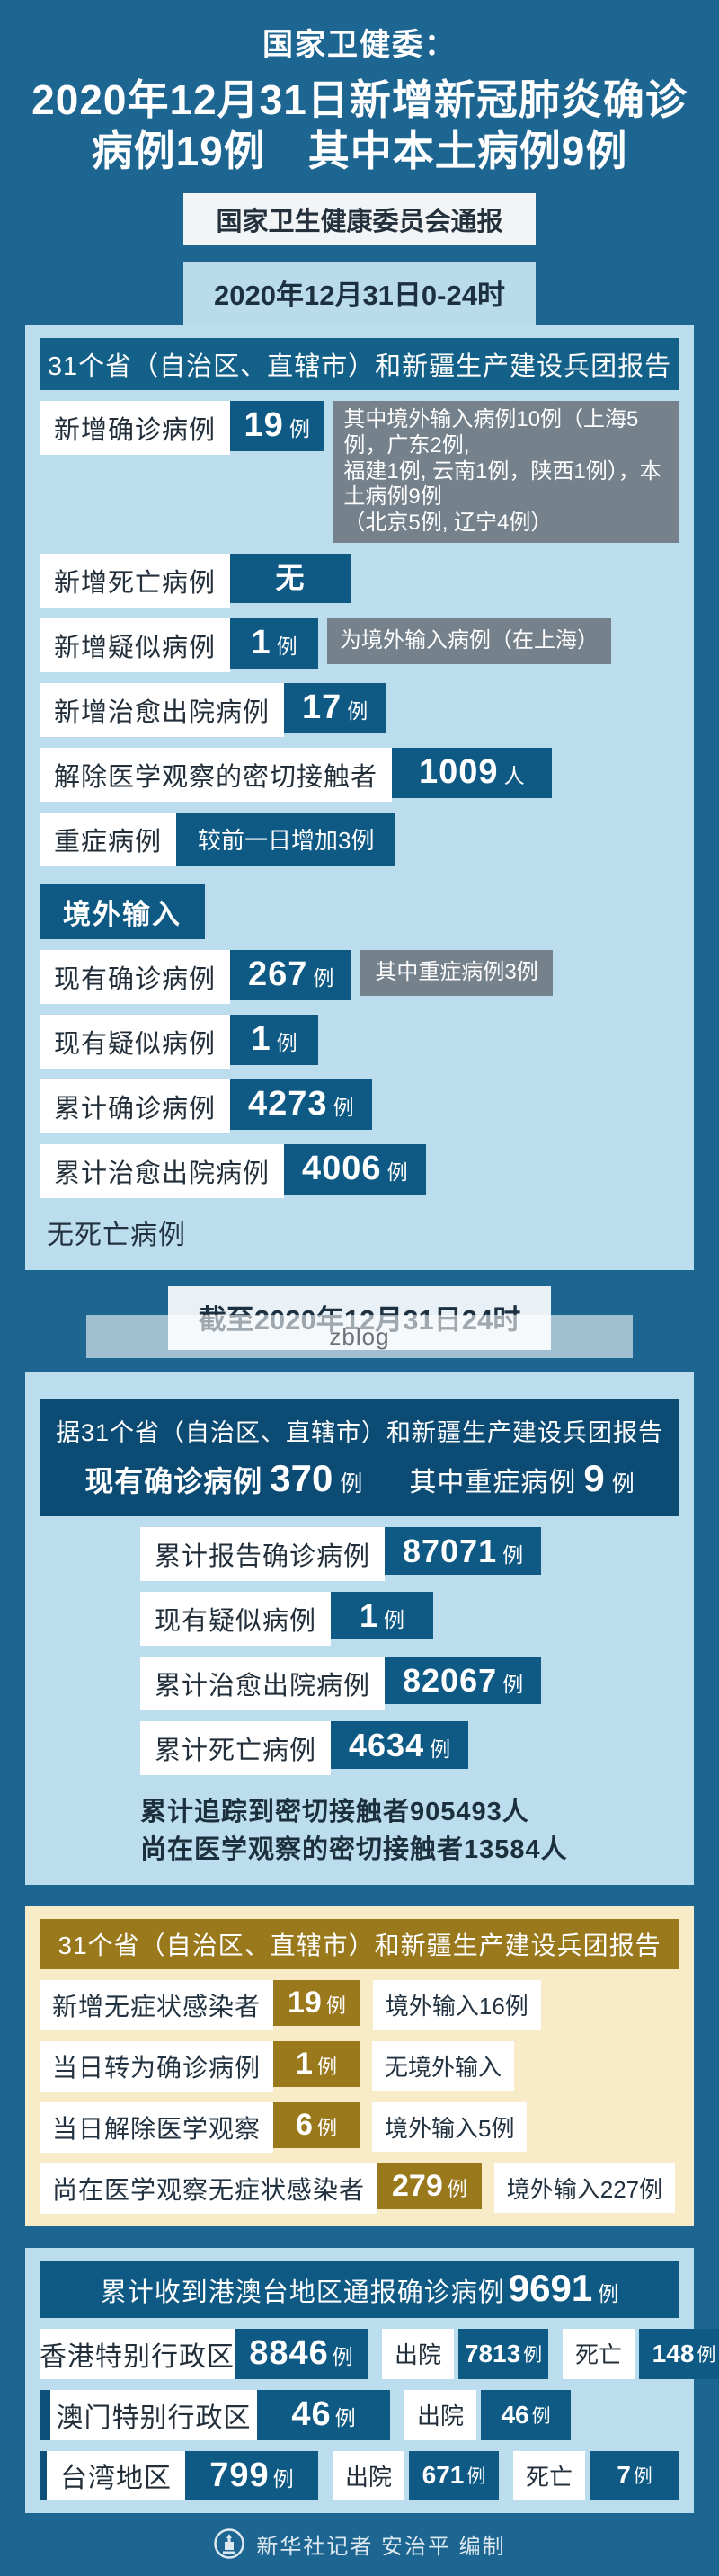  I want to click on discharged-number: 46, so click(515, 2414).